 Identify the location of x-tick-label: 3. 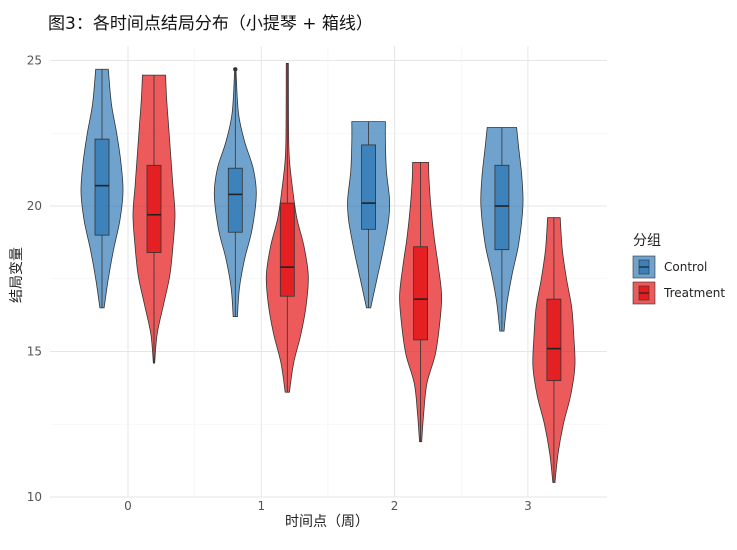
(528, 506).